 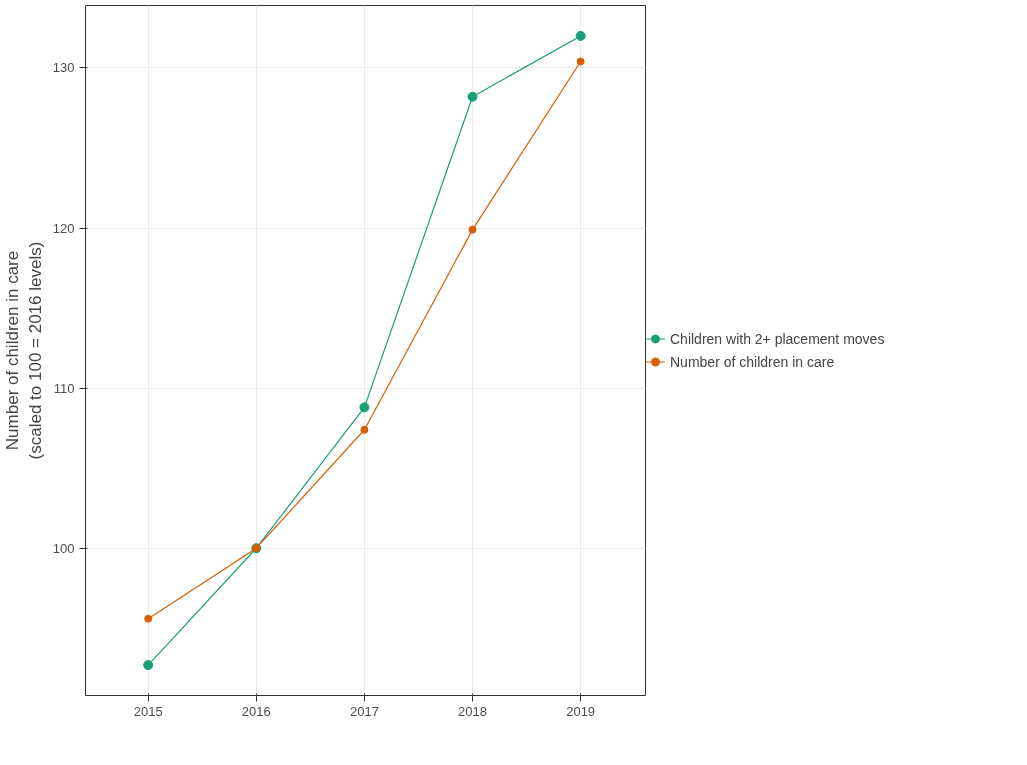 I want to click on x-tick-label: 2018, so click(x=472, y=711).